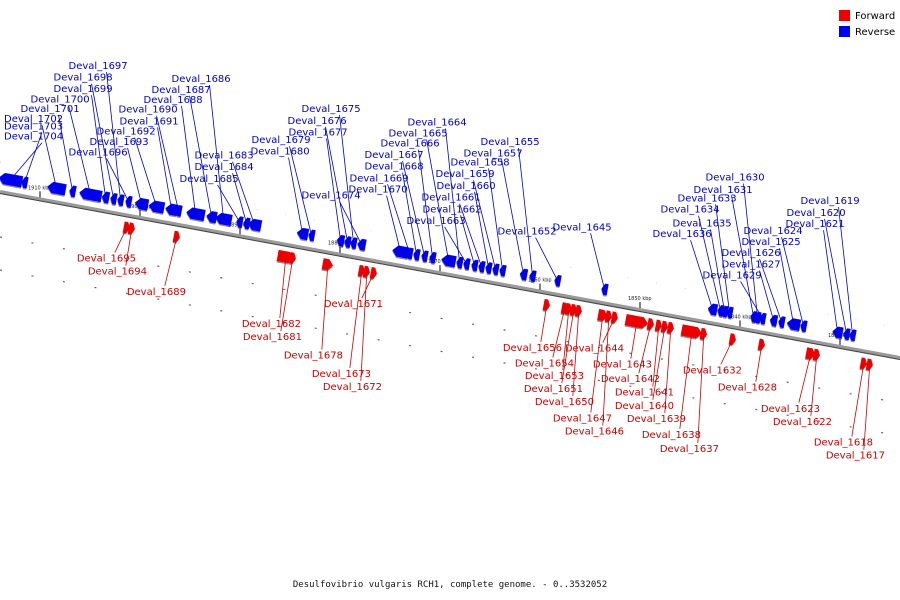  I want to click on gene-label: Deval_1636, so click(682, 234).